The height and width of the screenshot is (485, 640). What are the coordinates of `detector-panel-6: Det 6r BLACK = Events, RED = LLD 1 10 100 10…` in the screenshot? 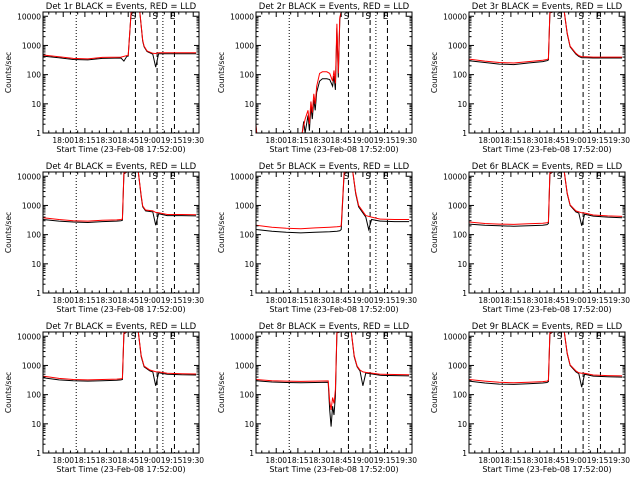 It's located at (530, 238).